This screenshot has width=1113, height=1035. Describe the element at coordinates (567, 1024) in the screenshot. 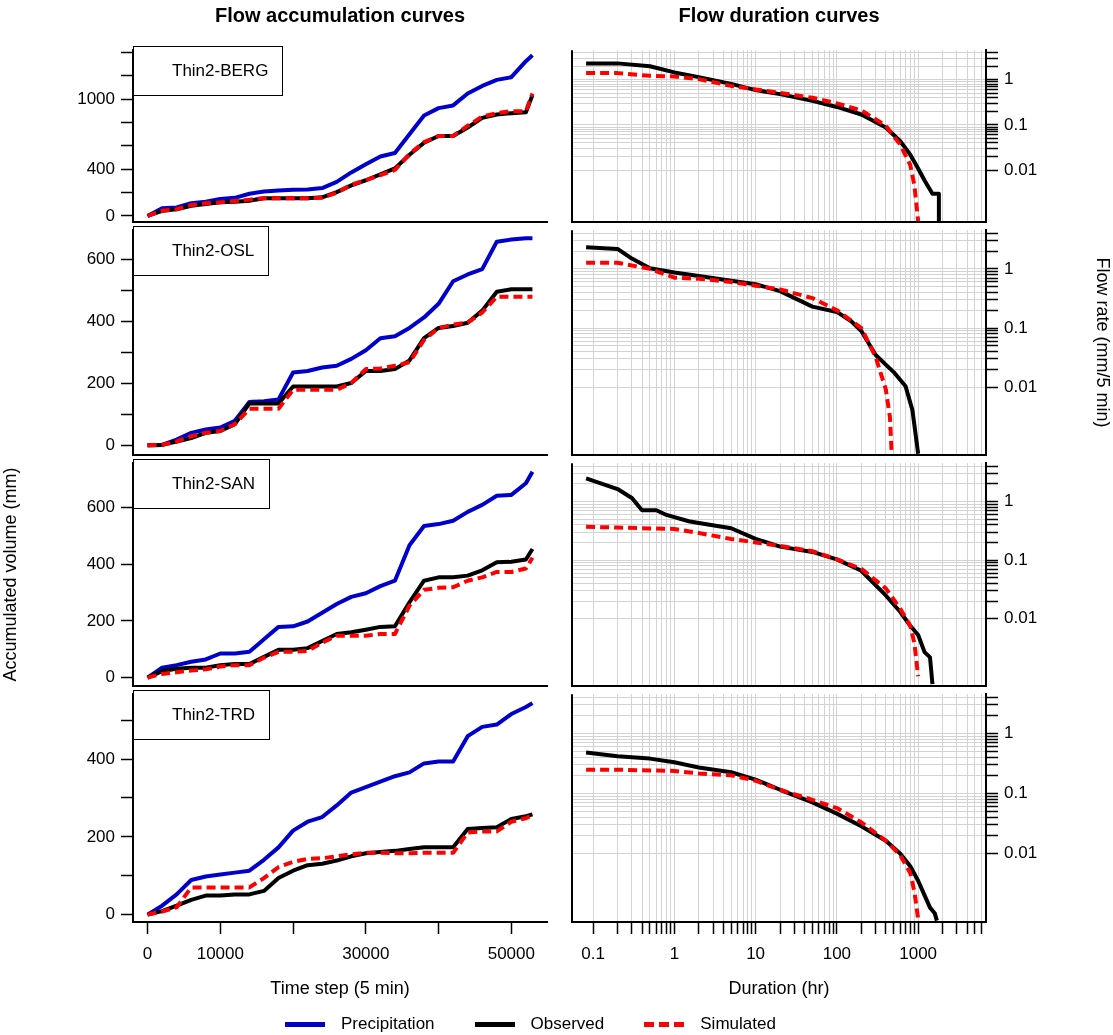

I see `legend-label: Observed` at that location.